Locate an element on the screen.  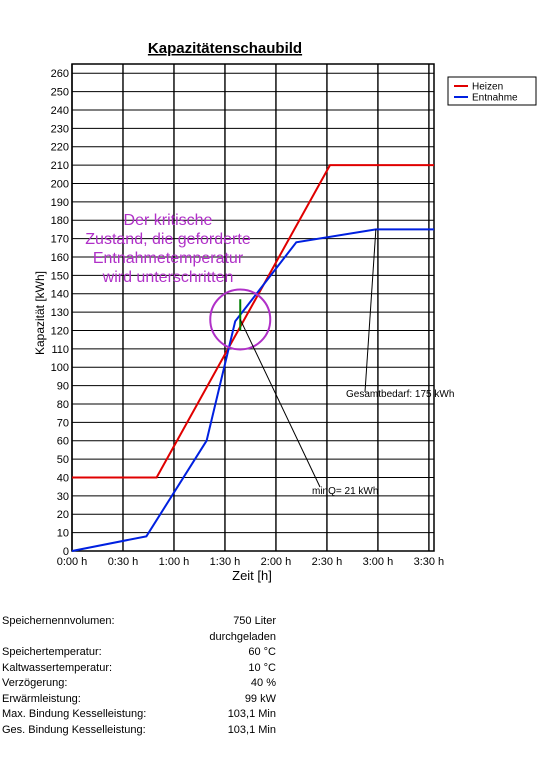
y-tick-label: 260 is located at coordinates (60, 74).